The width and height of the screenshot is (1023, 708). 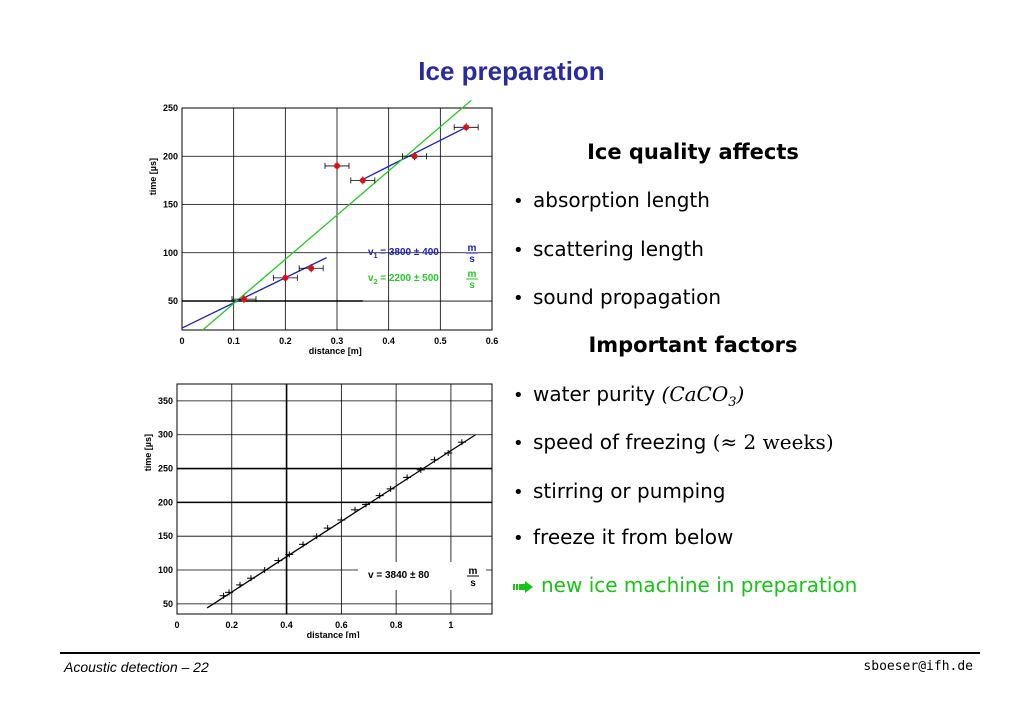 What do you see at coordinates (623, 537) in the screenshot?
I see `bullet-freeze-below: • freeze it from below` at bounding box center [623, 537].